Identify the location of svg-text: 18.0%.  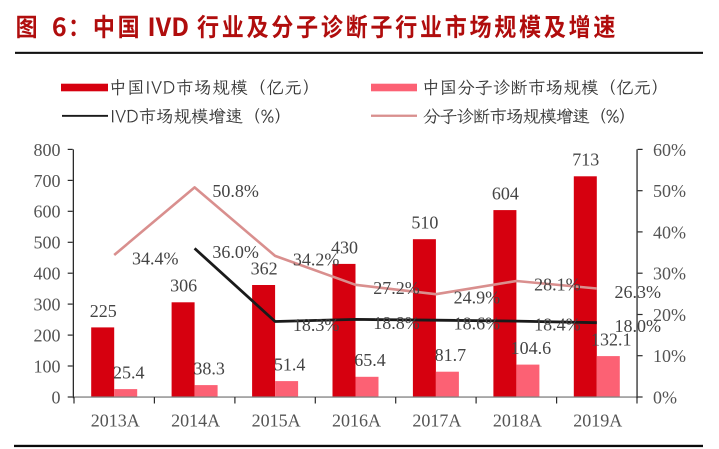
(638, 326).